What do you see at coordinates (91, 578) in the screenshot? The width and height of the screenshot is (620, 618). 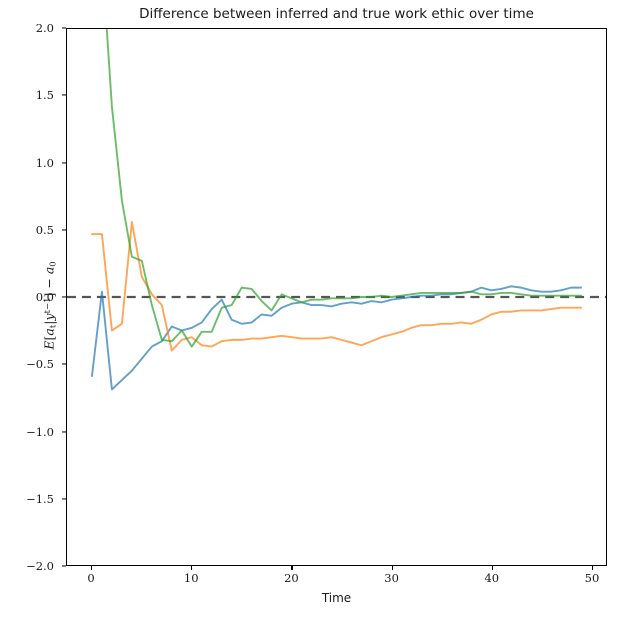 I see `x-tick-label: 0` at bounding box center [91, 578].